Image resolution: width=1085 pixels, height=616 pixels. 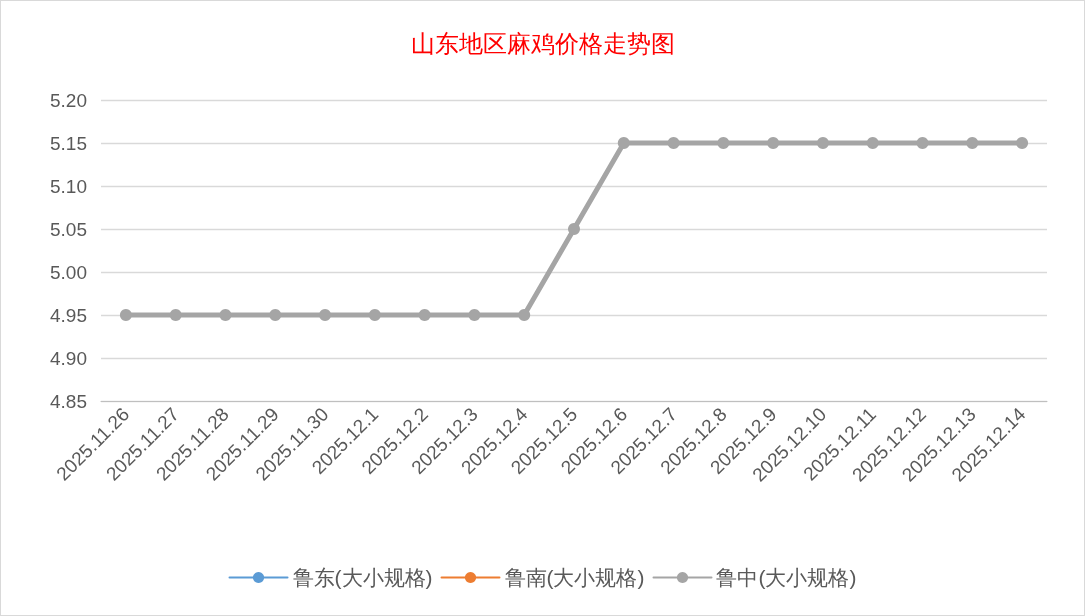 I want to click on y-tick-label: 4.85, so click(x=68, y=401).